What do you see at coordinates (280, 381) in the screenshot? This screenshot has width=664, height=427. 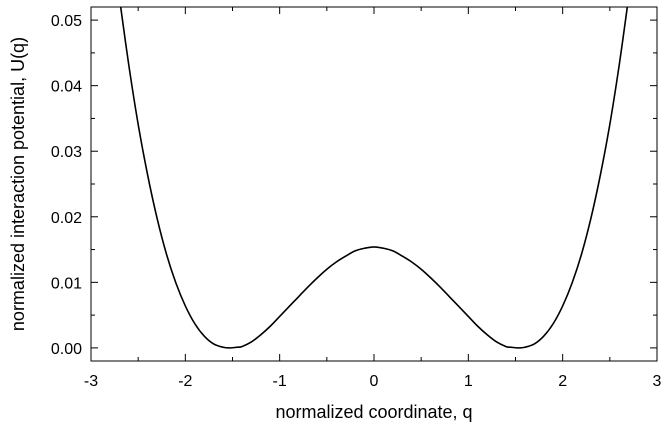 I see `x-tick-label: -1` at bounding box center [280, 381].